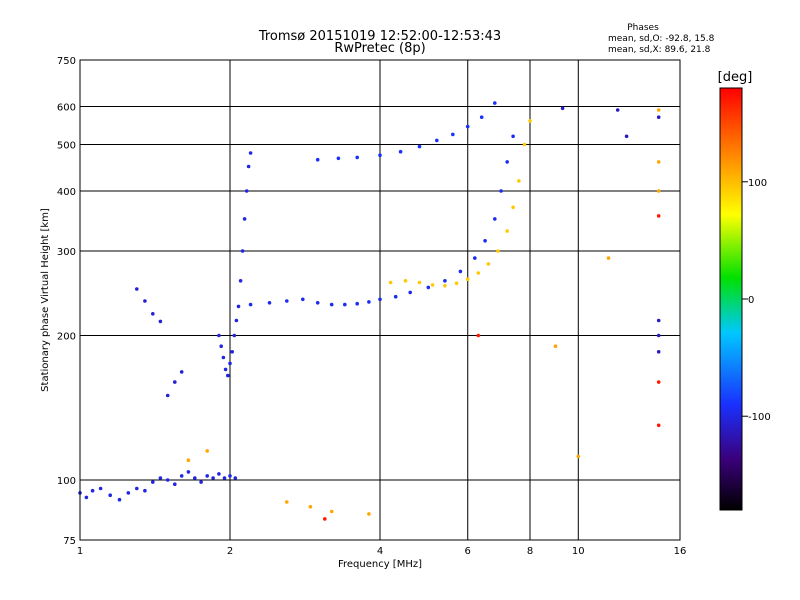 This screenshot has height=600, width=800. I want to click on y-tick-label: 600, so click(66, 108).